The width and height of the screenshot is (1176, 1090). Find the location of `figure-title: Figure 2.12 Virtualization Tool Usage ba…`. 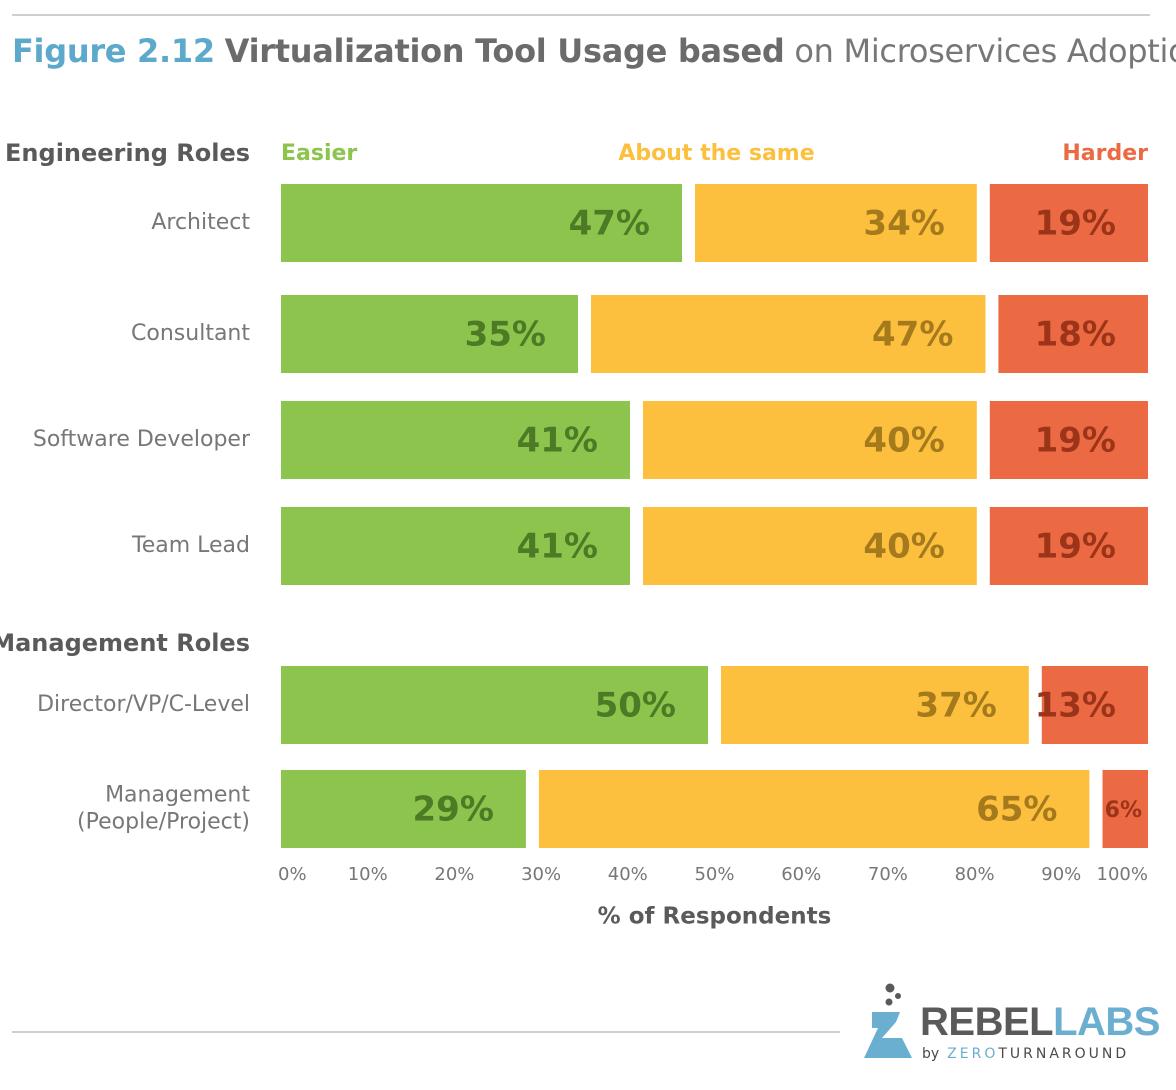

figure-title: Figure 2.12 Virtualization Tool Usage ba… is located at coordinates (594, 51).